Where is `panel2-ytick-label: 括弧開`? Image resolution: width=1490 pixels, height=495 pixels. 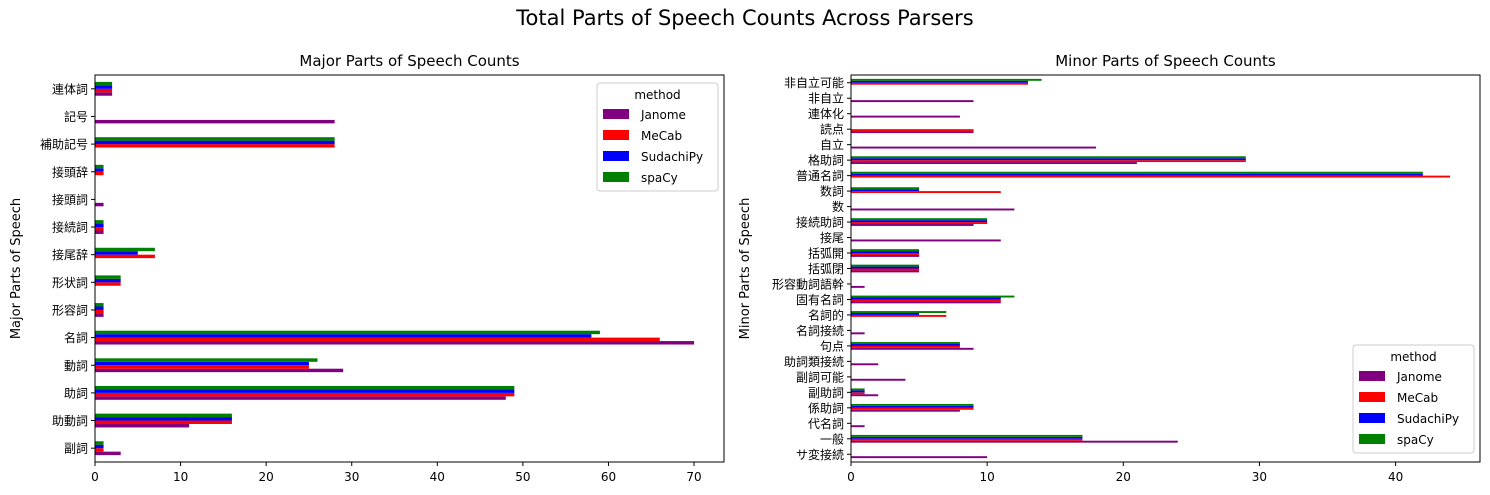
panel2-ytick-label: 括弧開 is located at coordinates (826, 253).